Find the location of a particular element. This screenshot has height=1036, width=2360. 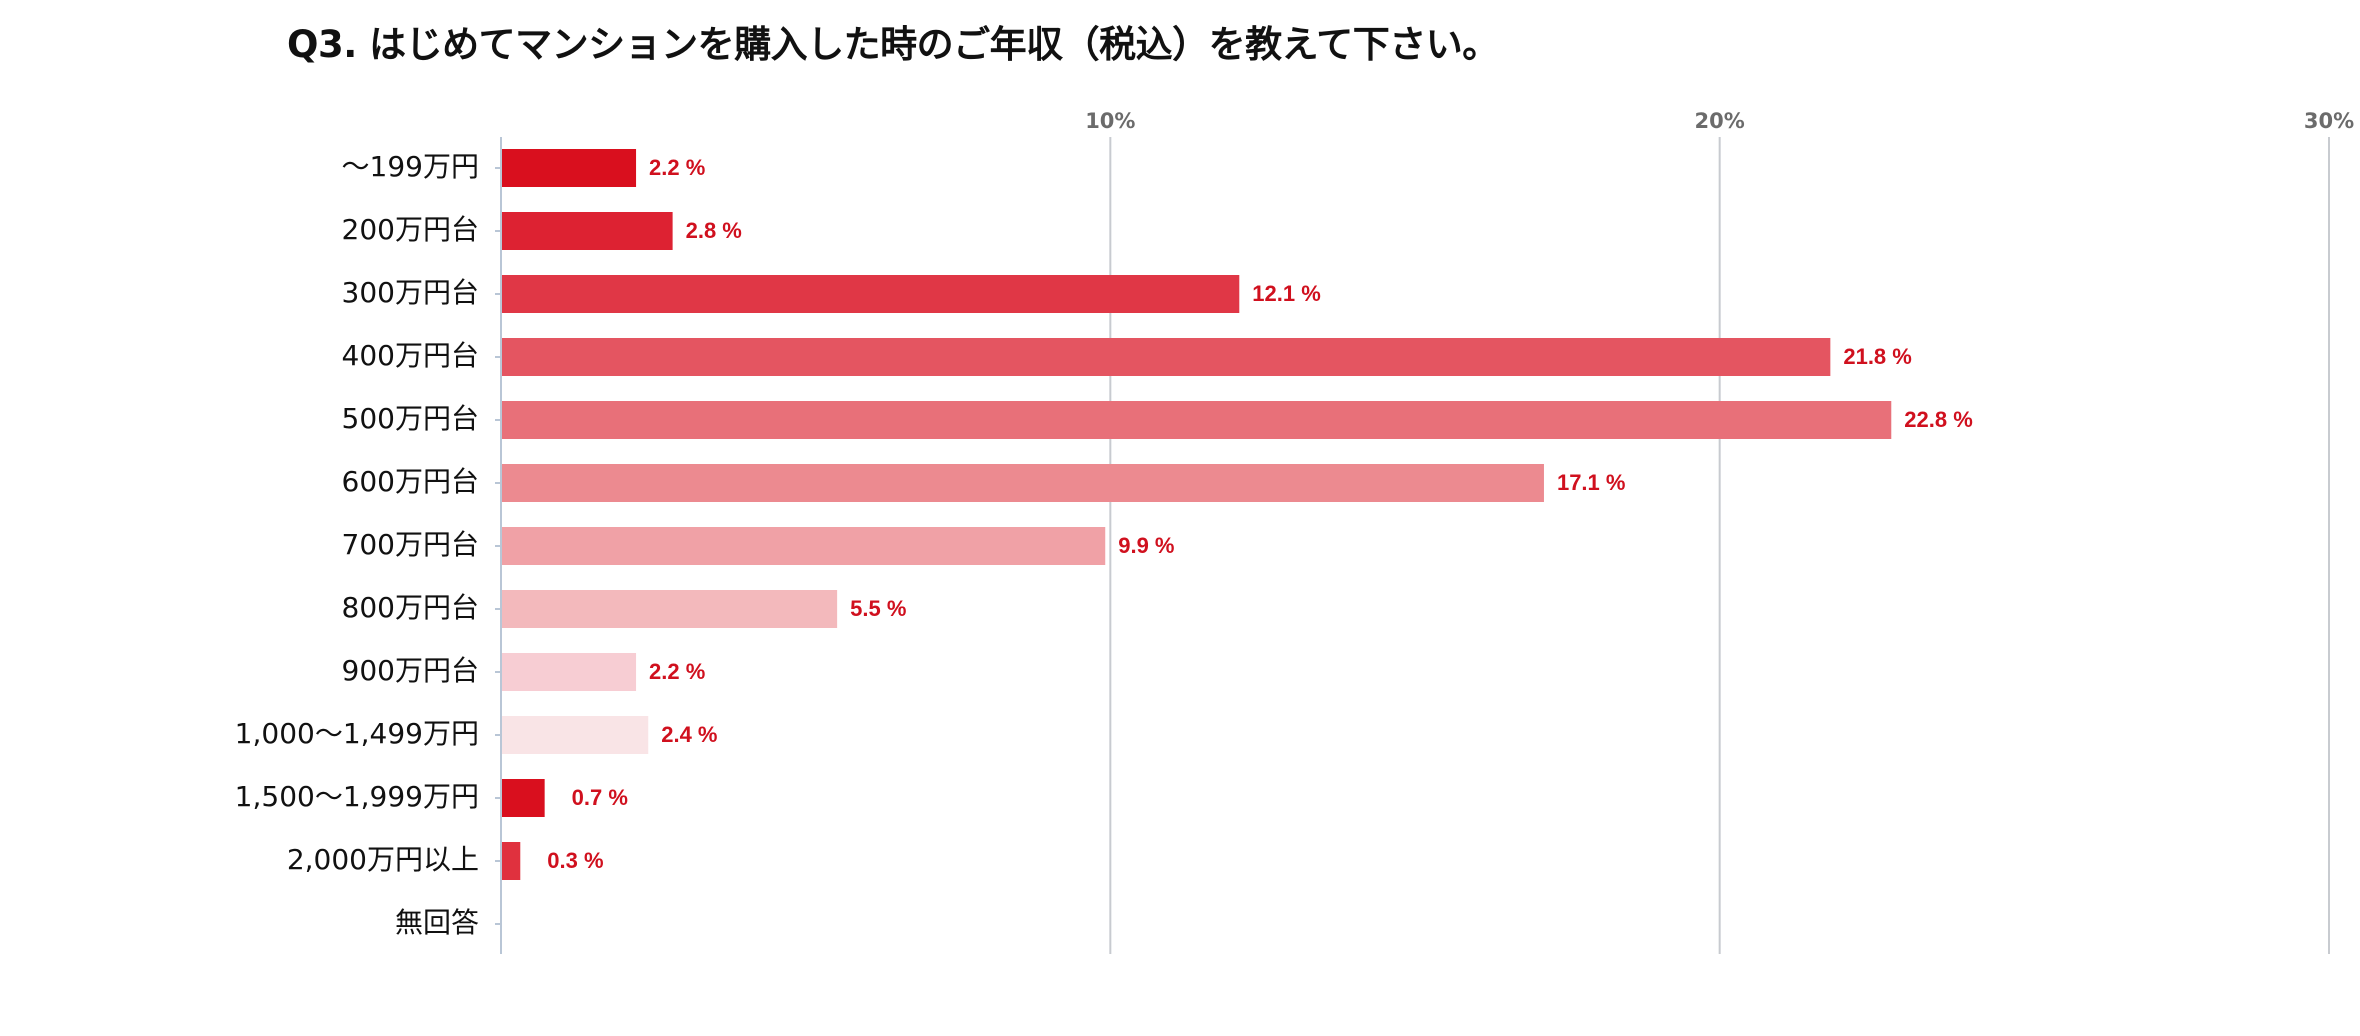

category-label: 500万円台 is located at coordinates (410, 418).